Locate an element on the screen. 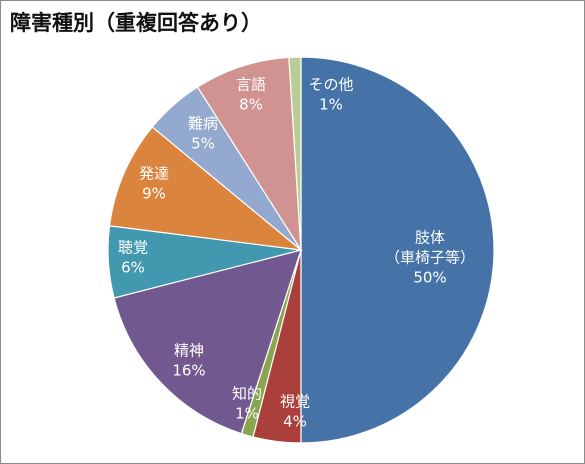 The image size is (585, 464). slice-label-intractable: 難病 5% is located at coordinates (203, 134).